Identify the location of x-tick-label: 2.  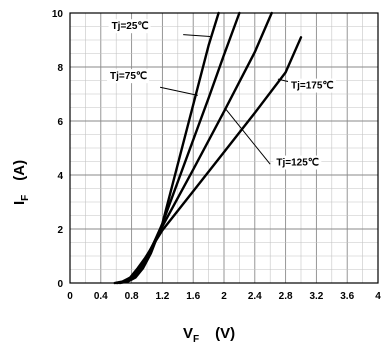
(224, 296).